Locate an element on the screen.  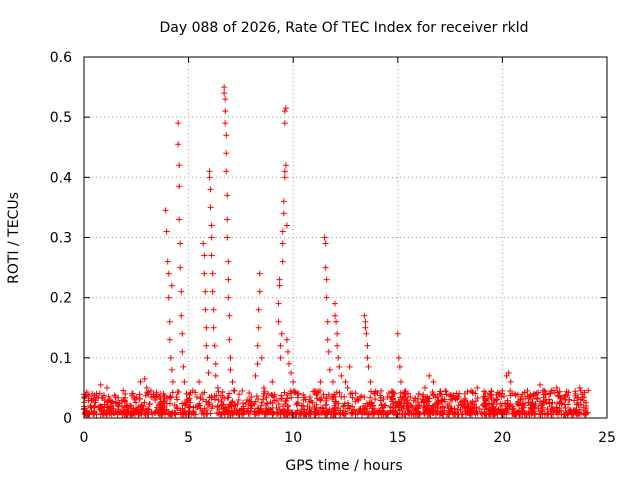
x-tick-label: 20 is located at coordinates (502, 438).